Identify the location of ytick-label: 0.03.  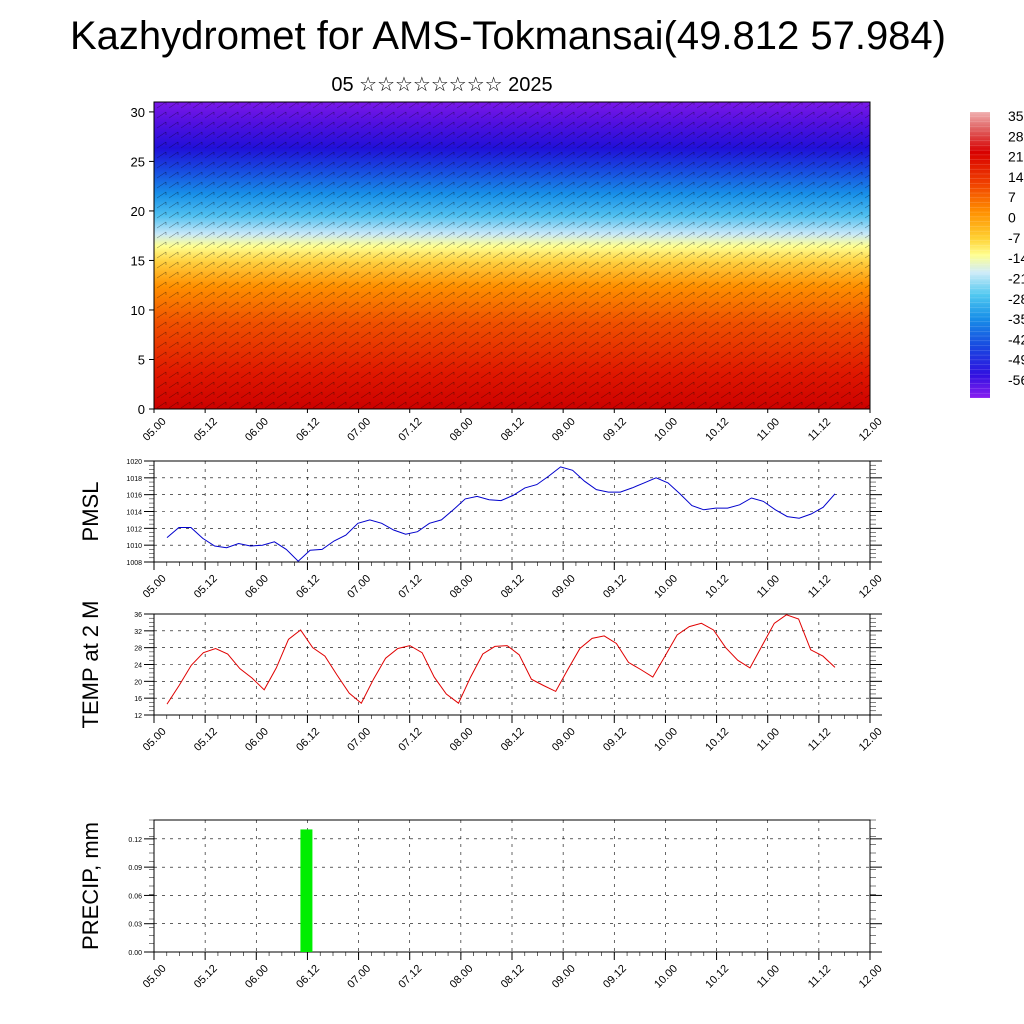
(135, 925).